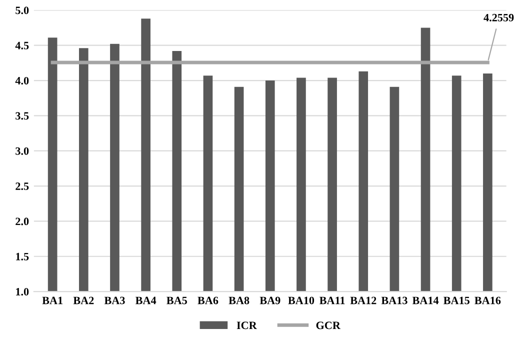 The height and width of the screenshot is (339, 522). What do you see at coordinates (328, 326) in the screenshot?
I see `legend-label: GCR` at bounding box center [328, 326].